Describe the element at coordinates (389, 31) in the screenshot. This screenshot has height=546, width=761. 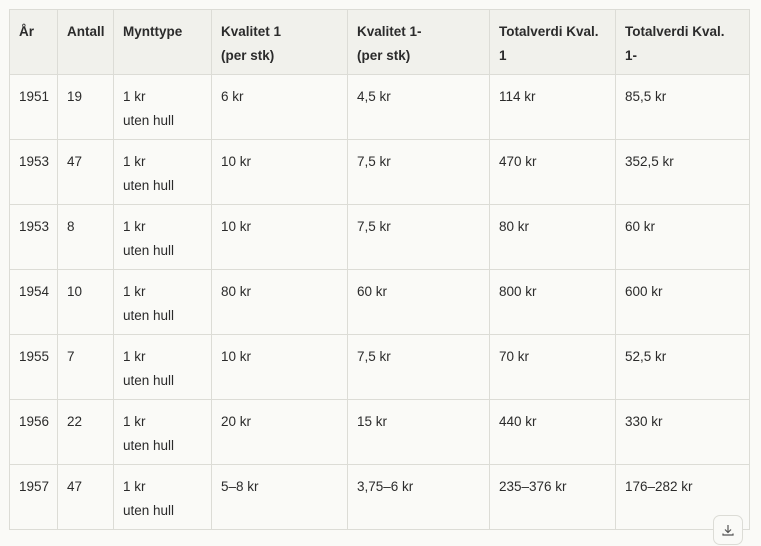
I see `header-line: Kvalitet 1-` at that location.